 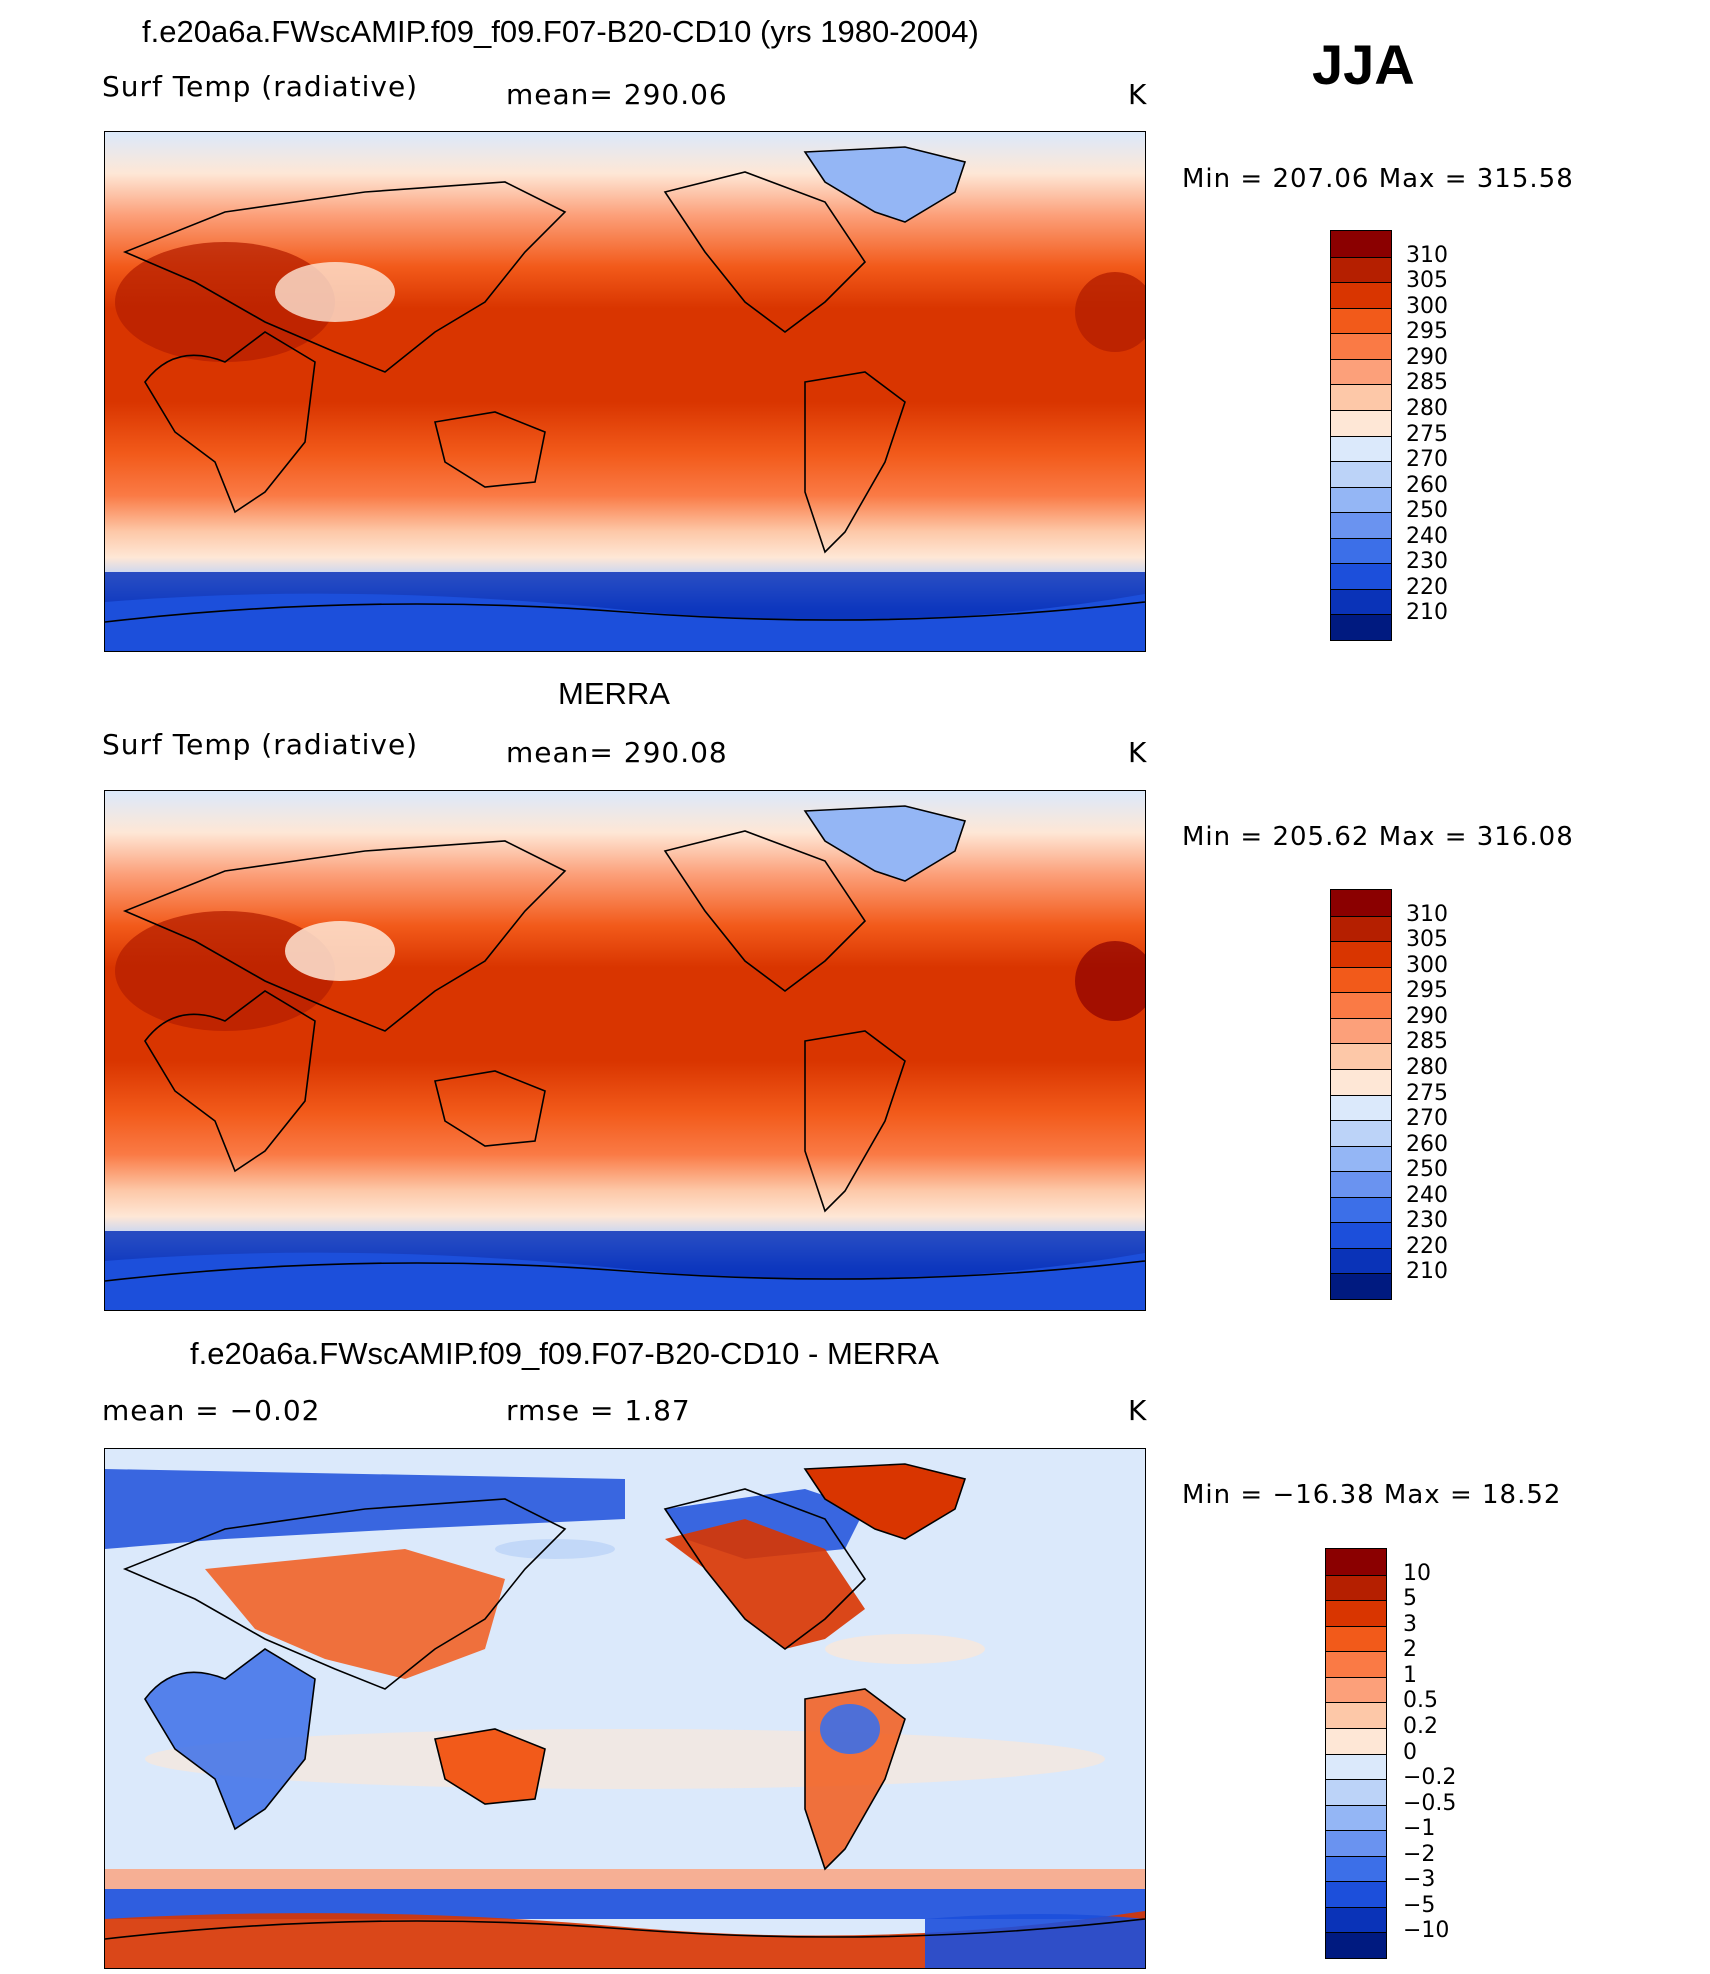 I want to click on panel2-minmax-label: Min = 205.62 Max = 316.08, so click(x=1378, y=837).